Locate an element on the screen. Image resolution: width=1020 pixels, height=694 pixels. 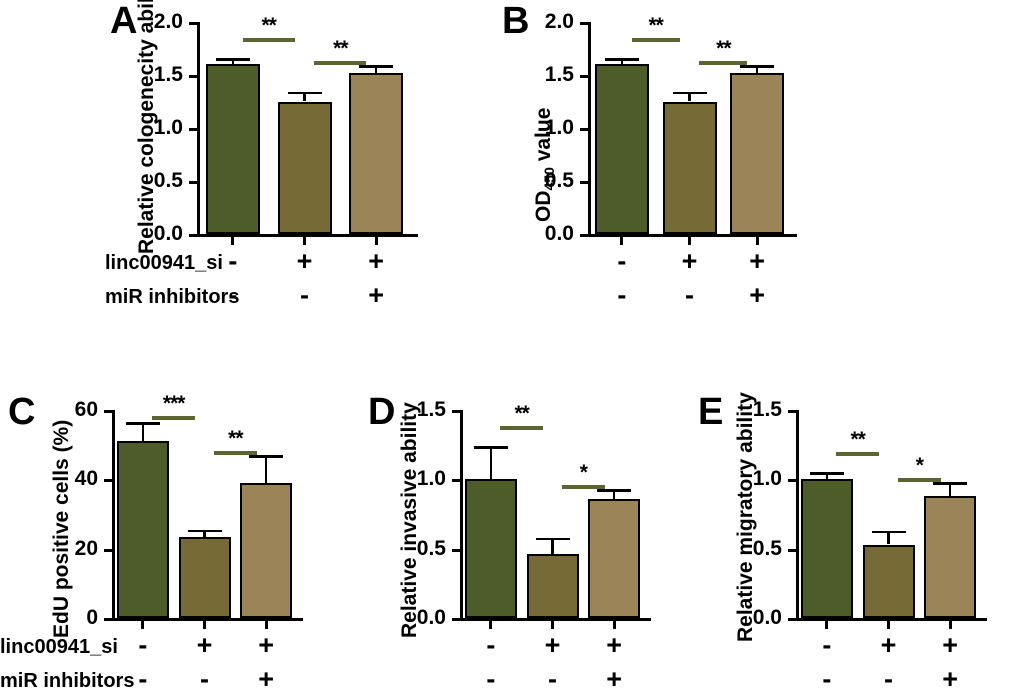
panel-letter-a: A is located at coordinates (124, 21).